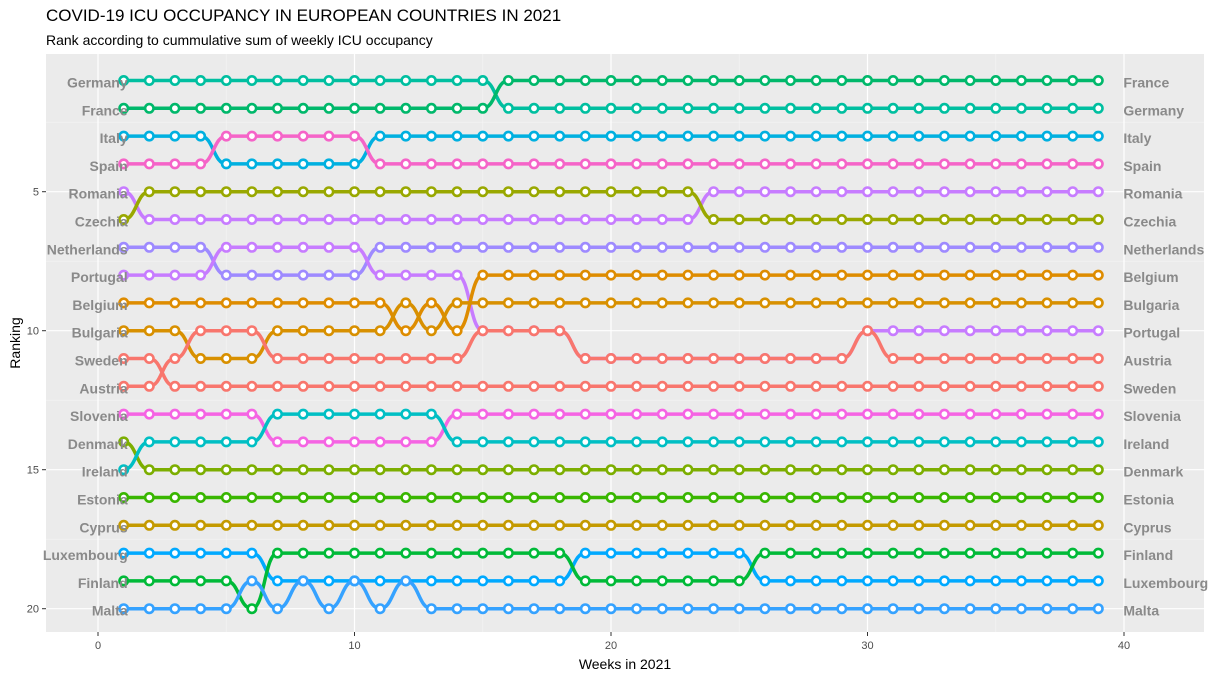 The width and height of the screenshot is (1211, 680). Describe the element at coordinates (611, 456) in the screenshot. I see `series-denmark` at that location.